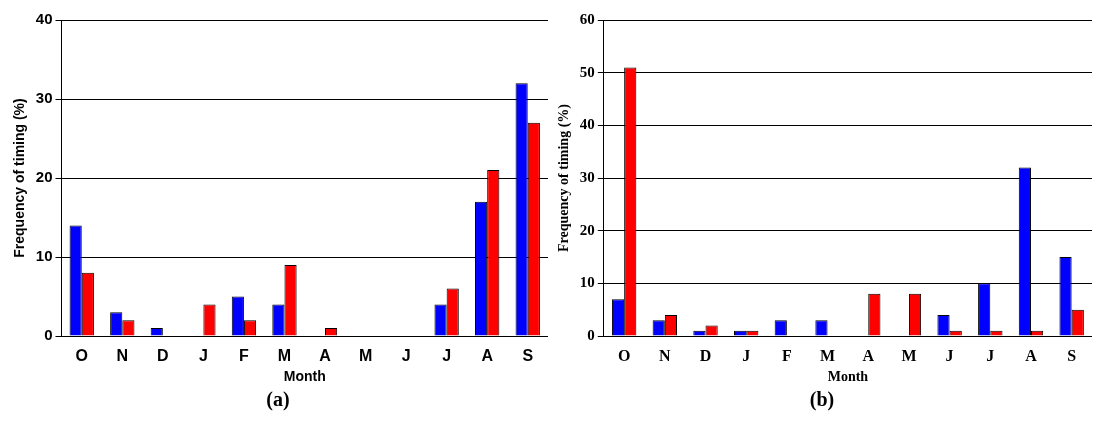  What do you see at coordinates (822, 399) in the screenshot?
I see `text: (b)` at bounding box center [822, 399].